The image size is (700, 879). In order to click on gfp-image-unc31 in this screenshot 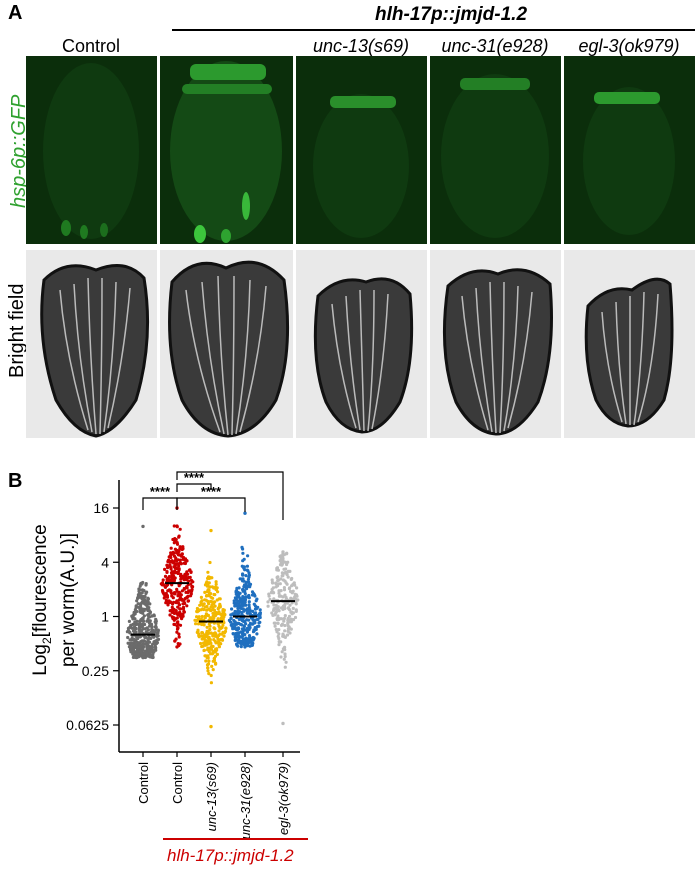, I will do `click(495, 150)`.